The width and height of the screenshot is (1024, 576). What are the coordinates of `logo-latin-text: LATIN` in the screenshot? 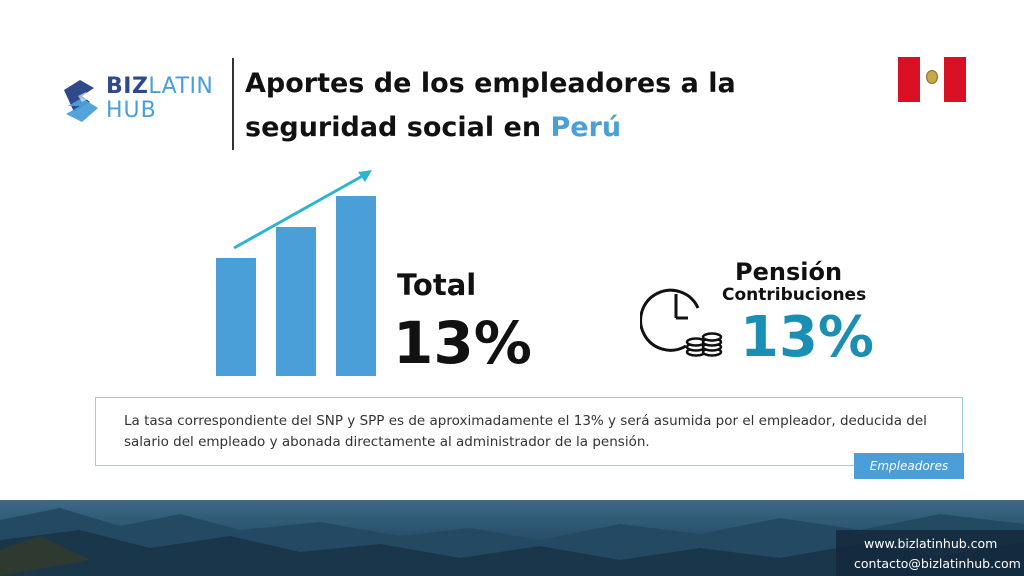 It's located at (181, 86).